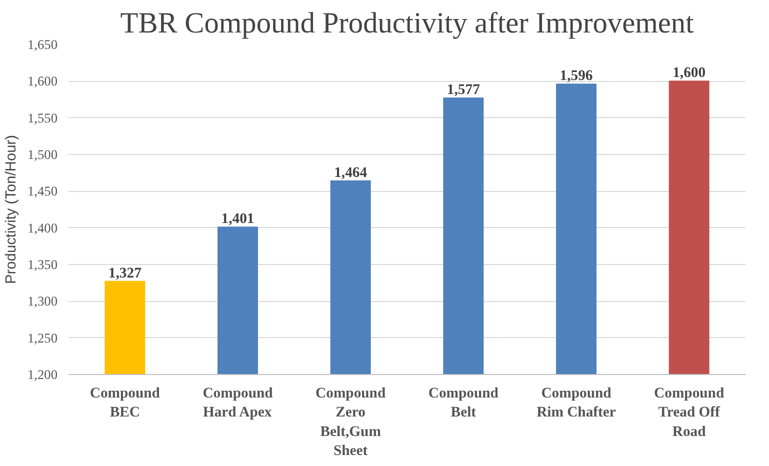 The width and height of the screenshot is (769, 466). What do you see at coordinates (351, 172) in the screenshot?
I see `data-label: 1,464` at bounding box center [351, 172].